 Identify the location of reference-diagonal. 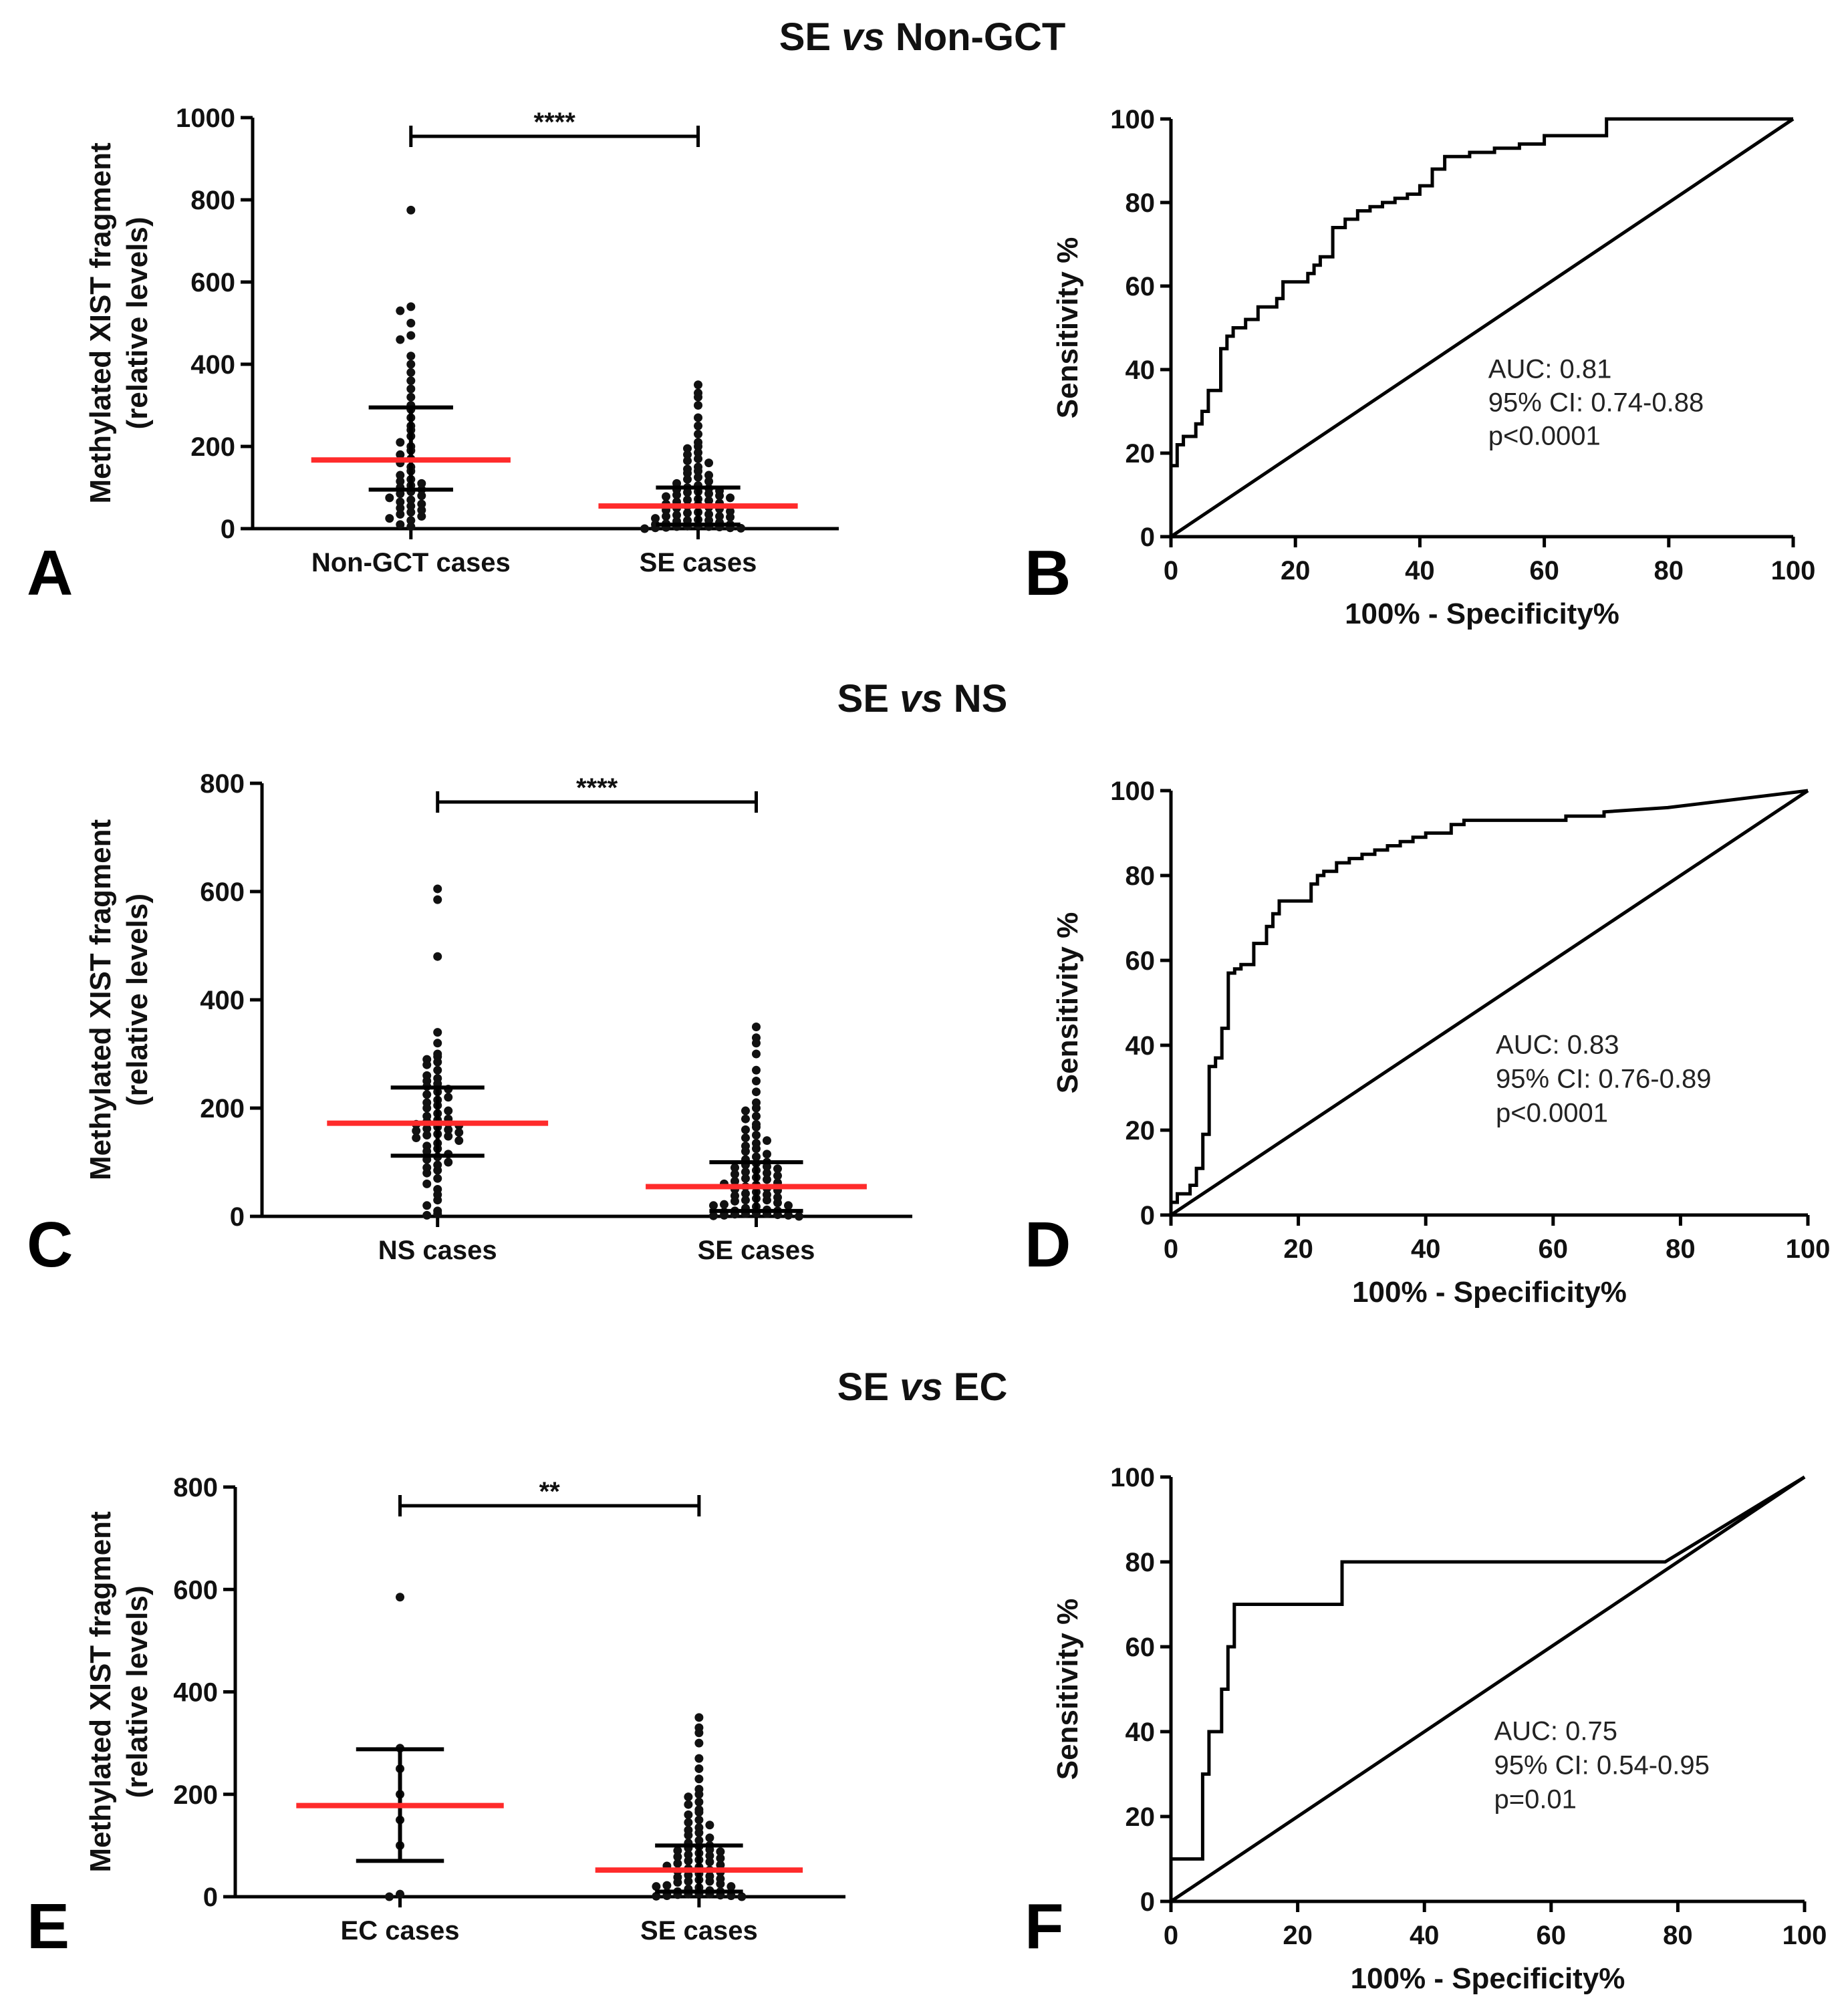
(1488, 1689).